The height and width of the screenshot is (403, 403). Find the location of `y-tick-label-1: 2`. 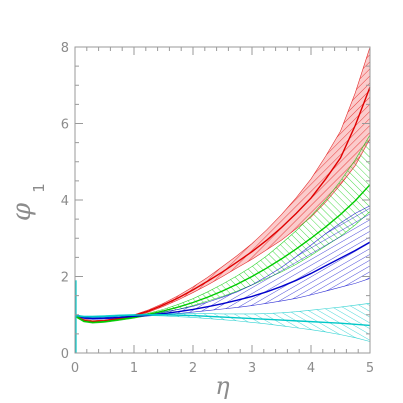

y-tick-label-1: 2 is located at coordinates (65, 278).